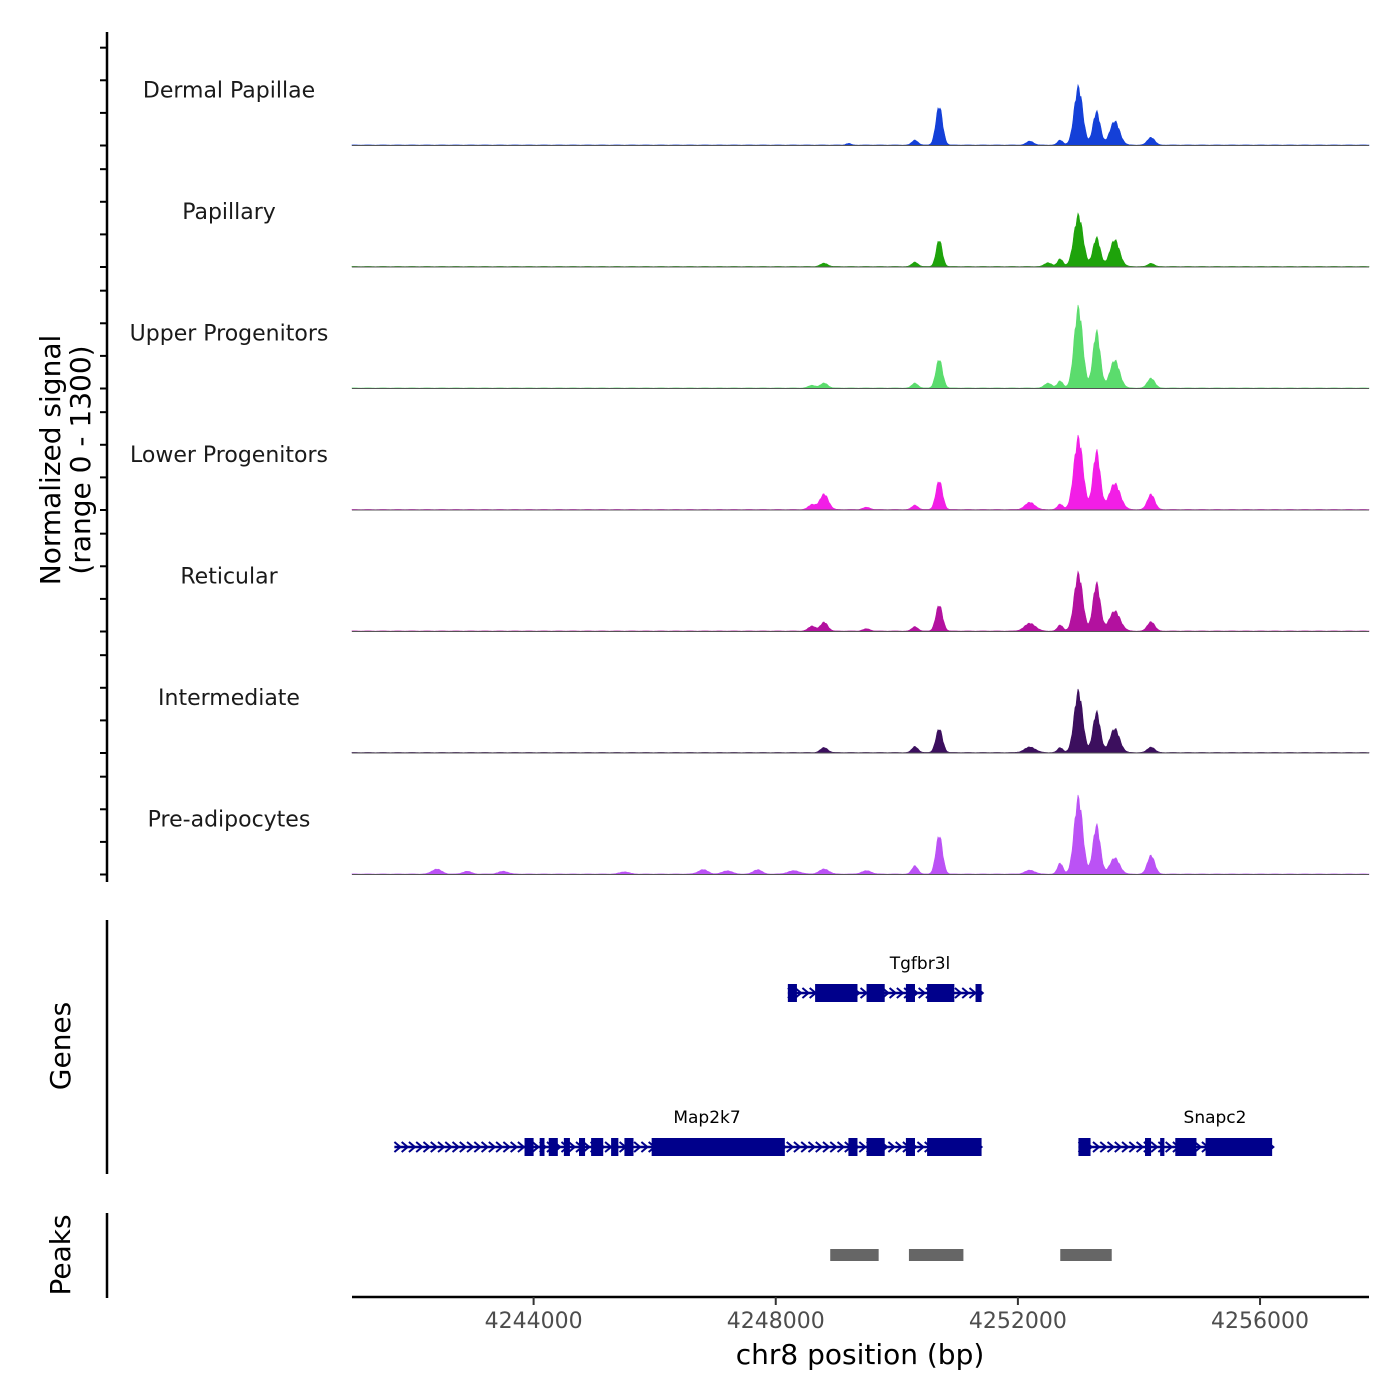  Describe the element at coordinates (229, 334) in the screenshot. I see `track-label: Upper Progenitors` at that location.